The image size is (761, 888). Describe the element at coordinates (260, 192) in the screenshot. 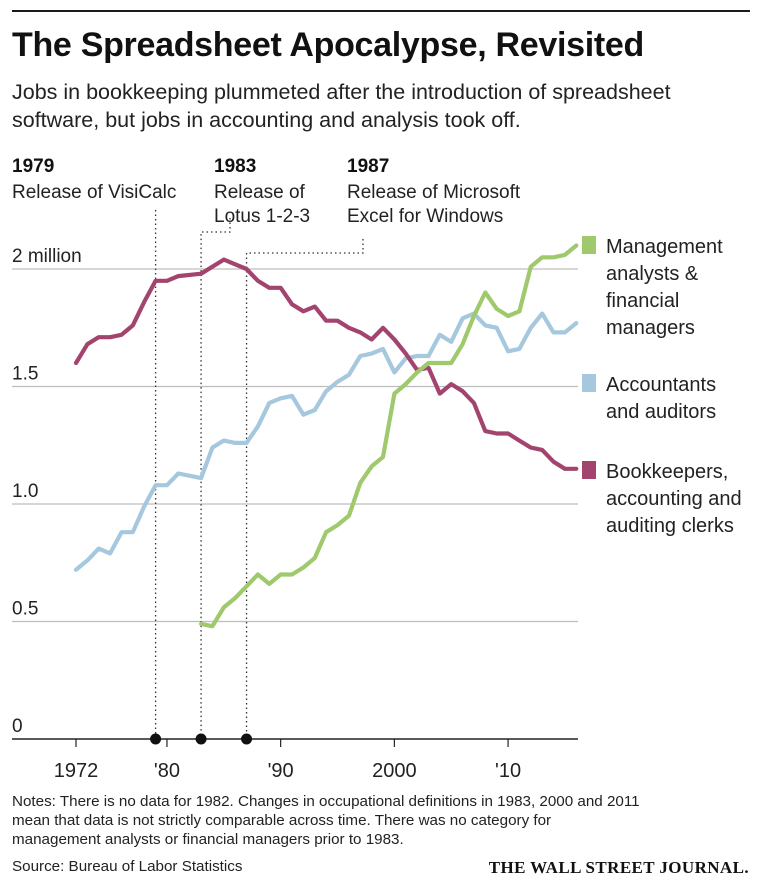

I see `annotation-text: Release of` at that location.